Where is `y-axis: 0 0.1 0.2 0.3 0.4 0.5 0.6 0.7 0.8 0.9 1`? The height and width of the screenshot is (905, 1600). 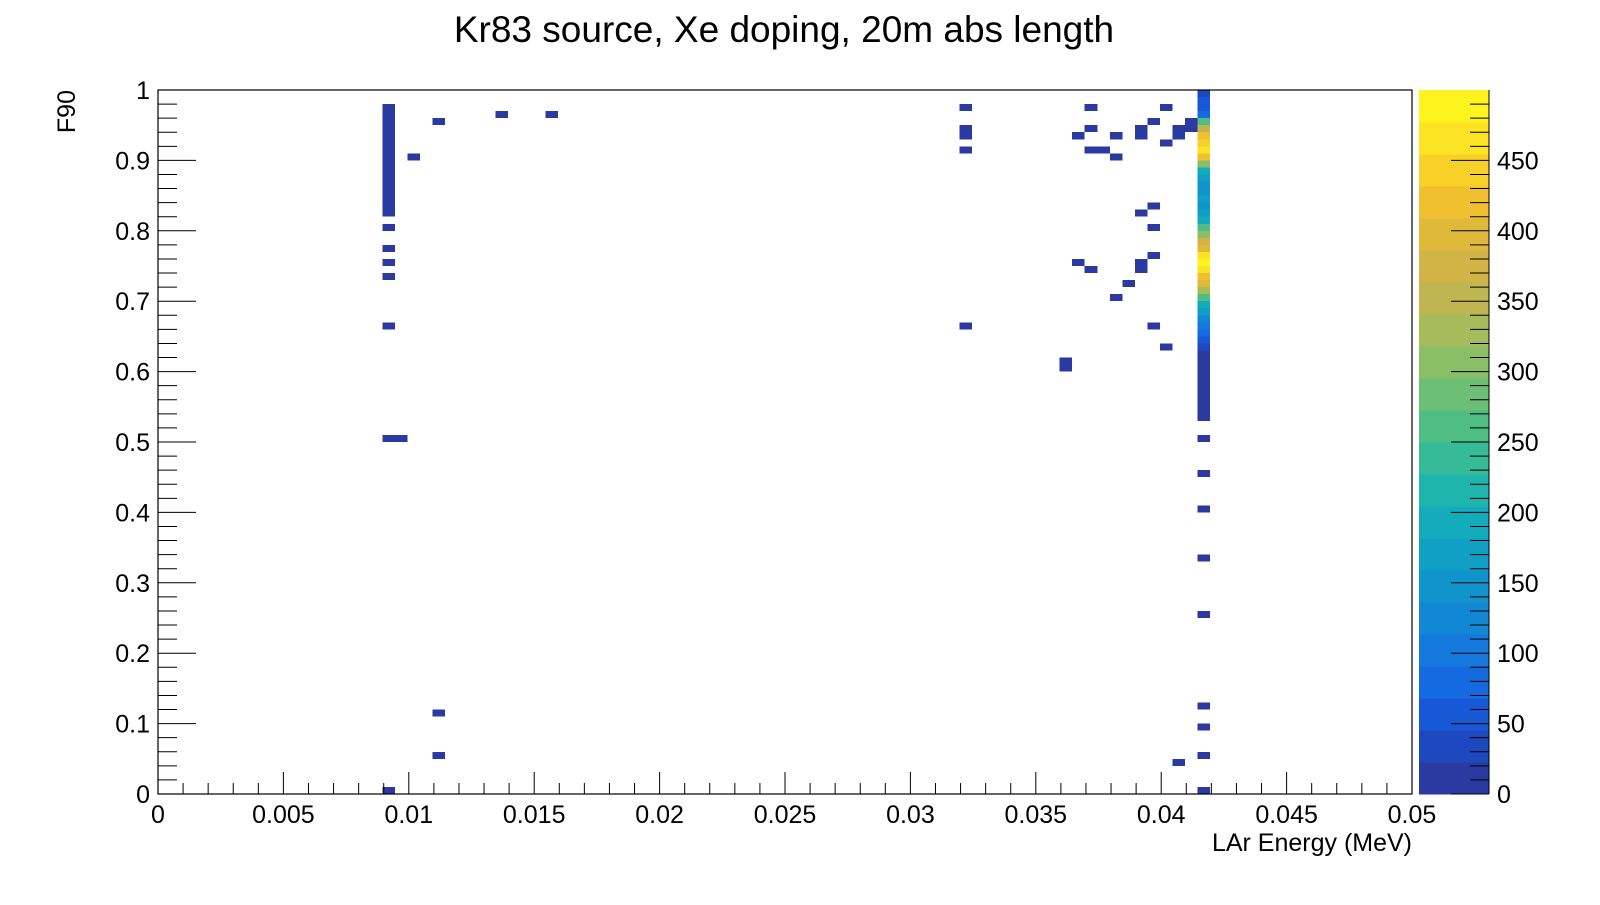
y-axis: 0 0.1 0.2 0.3 0.4 0.5 0.6 0.7 0.8 0.9 1 is located at coordinates (155, 443).